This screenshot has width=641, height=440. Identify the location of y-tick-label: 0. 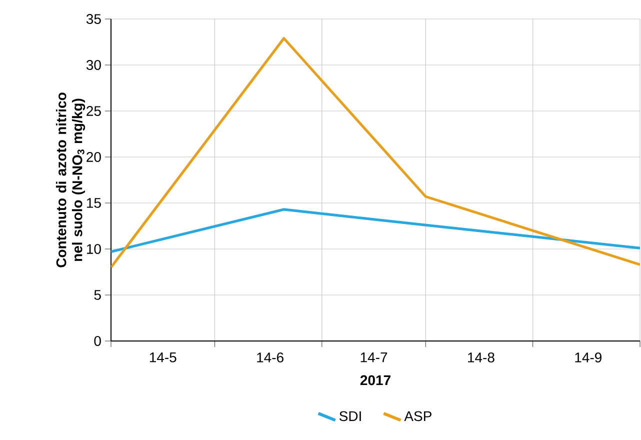
(97, 341).